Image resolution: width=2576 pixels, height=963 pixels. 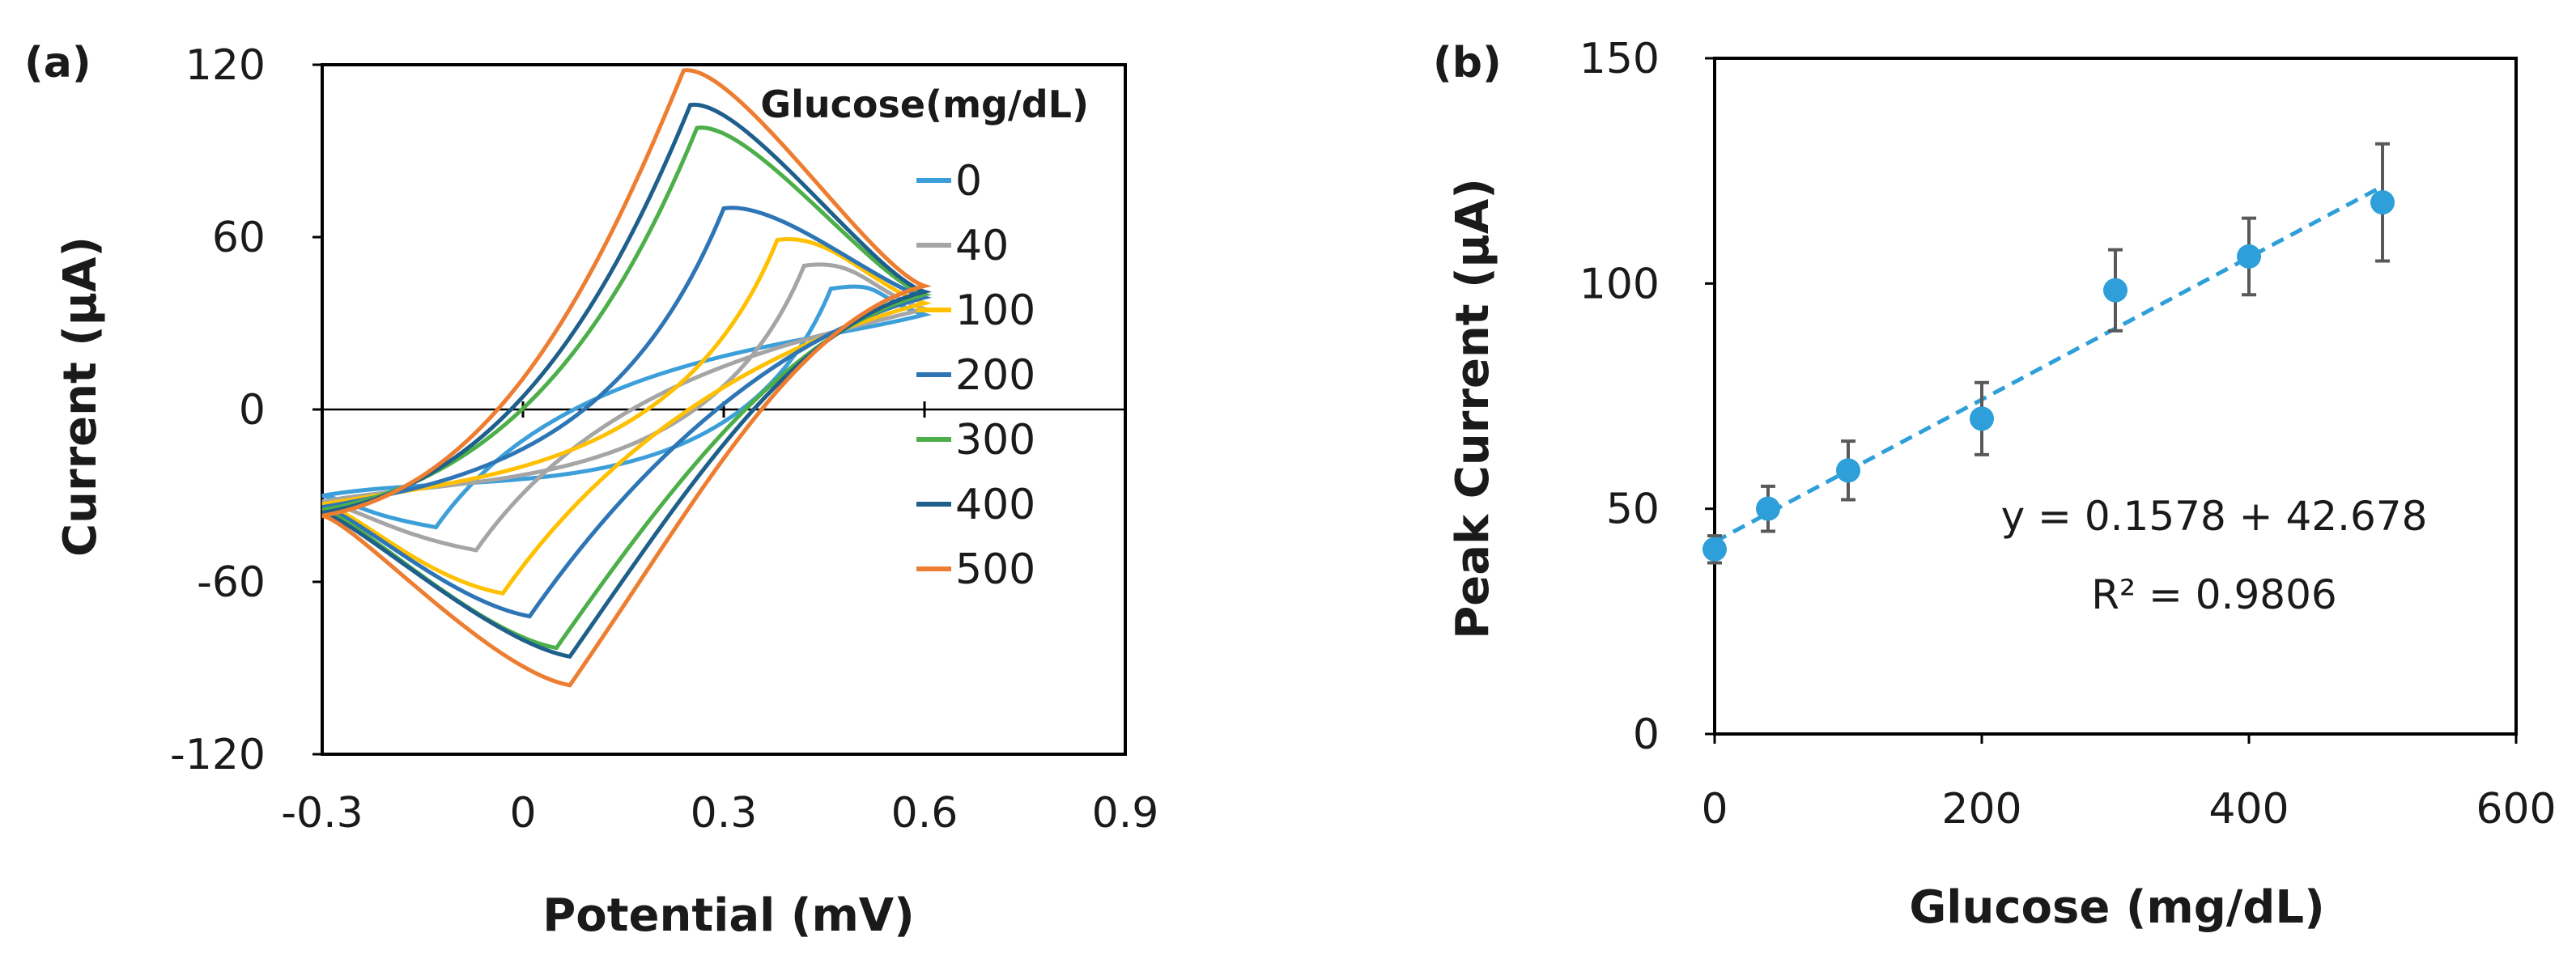 What do you see at coordinates (995, 440) in the screenshot?
I see `panel-a-legend-label-300: 300` at bounding box center [995, 440].